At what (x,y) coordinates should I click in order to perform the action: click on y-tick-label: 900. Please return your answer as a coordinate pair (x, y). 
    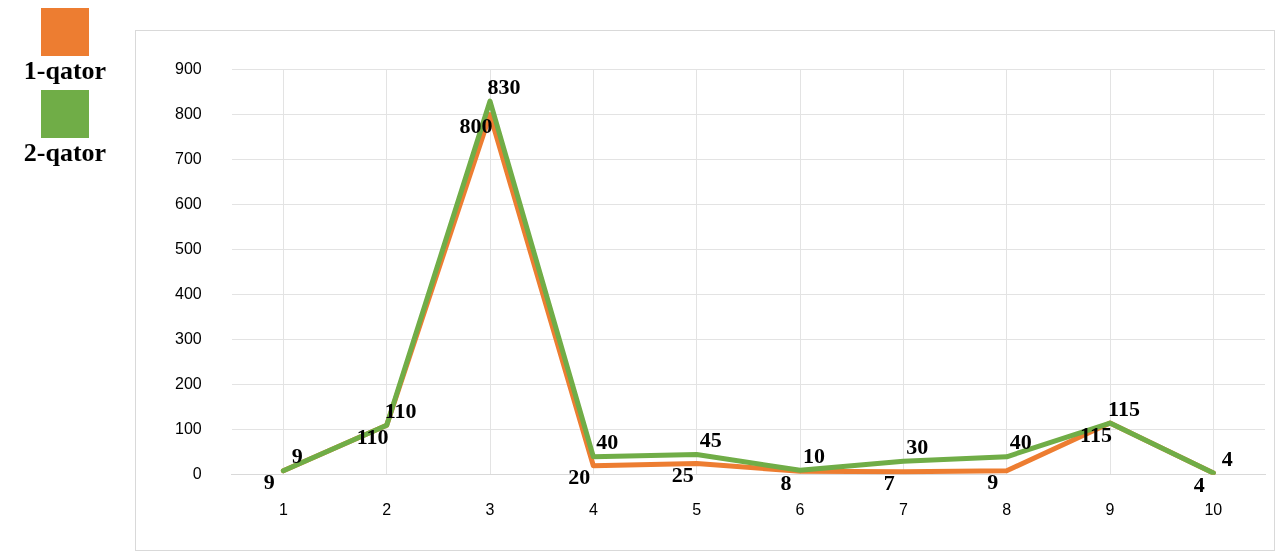
    Looking at the image, I should click on (188, 69).